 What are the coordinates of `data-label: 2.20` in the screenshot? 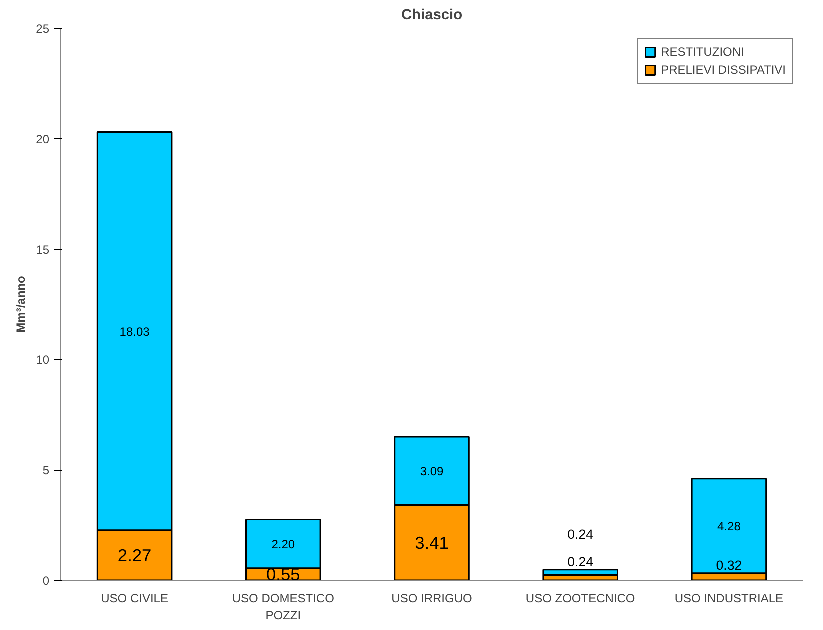 It's located at (284, 545).